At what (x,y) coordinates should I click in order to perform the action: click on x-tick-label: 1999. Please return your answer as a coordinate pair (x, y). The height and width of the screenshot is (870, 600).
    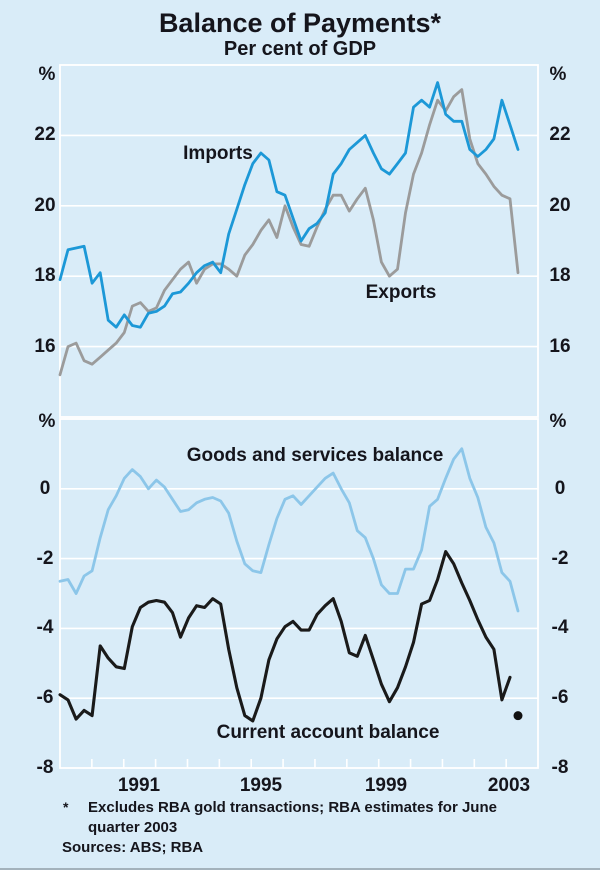
    Looking at the image, I should click on (386, 785).